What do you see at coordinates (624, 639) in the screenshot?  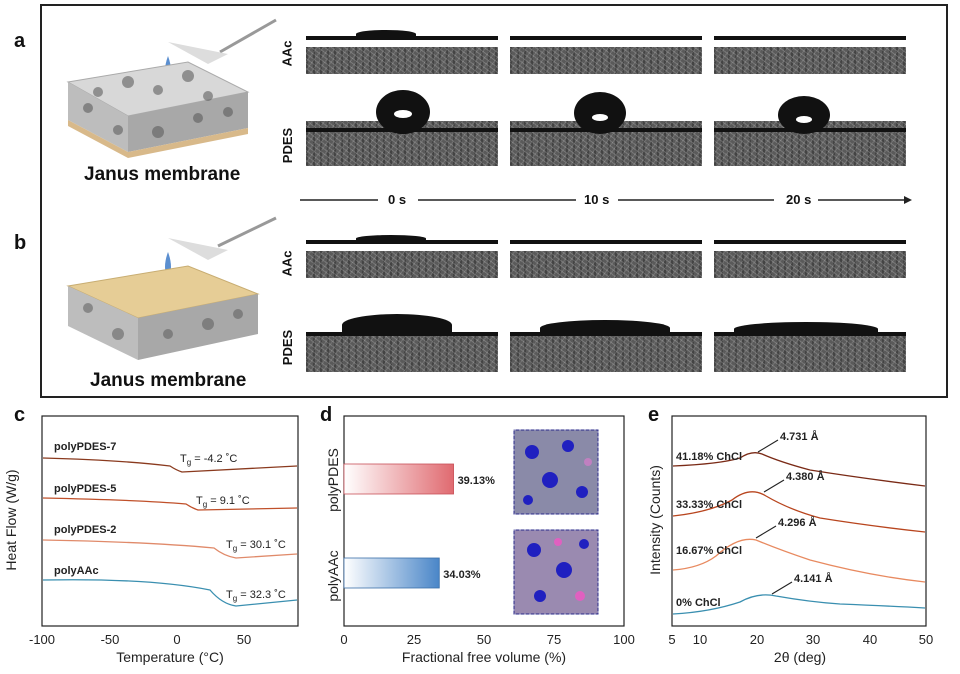 I see `chart-d-xtick: 100` at bounding box center [624, 639].